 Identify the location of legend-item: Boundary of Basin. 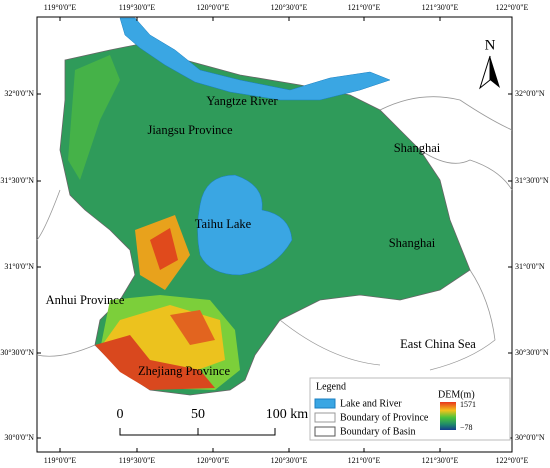
(378, 431).